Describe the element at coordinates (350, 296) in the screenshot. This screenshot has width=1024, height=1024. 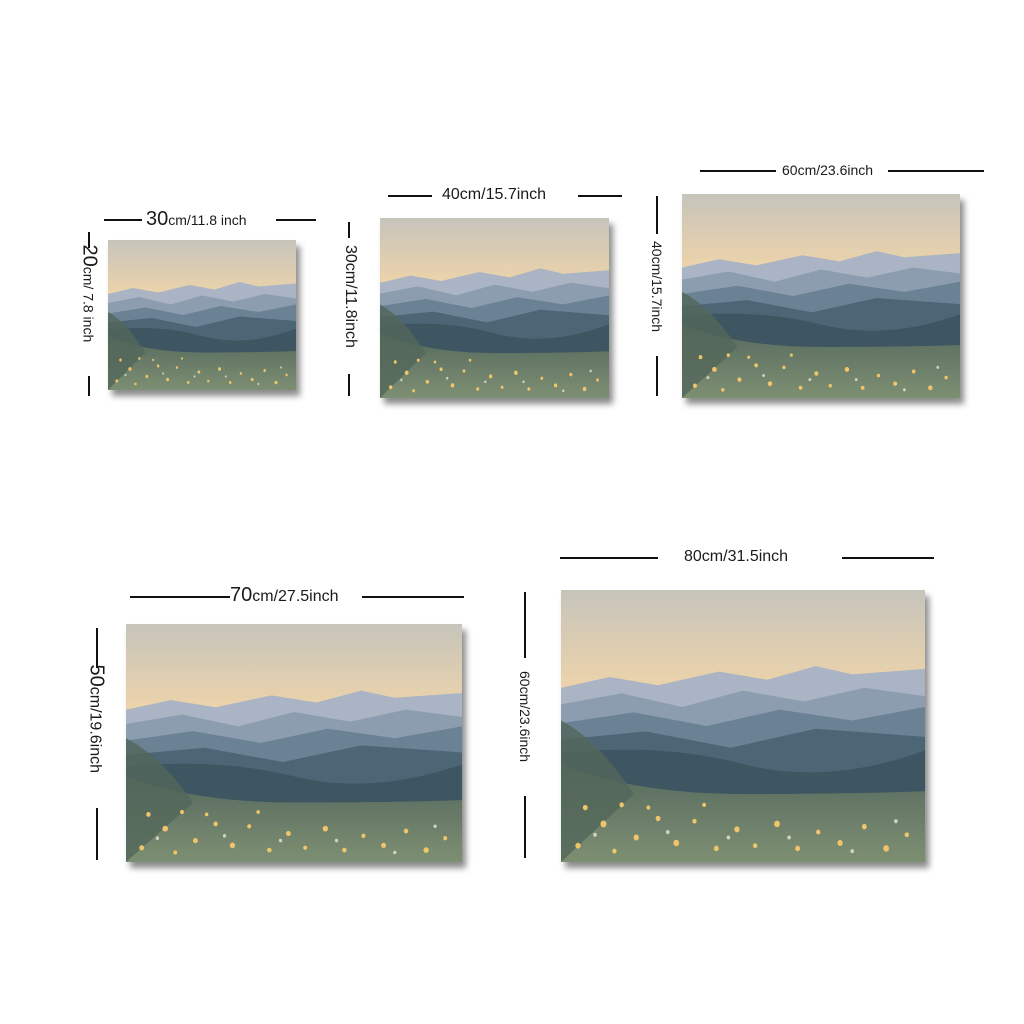
I see `height-label-30: 30cm/11.8inch` at that location.